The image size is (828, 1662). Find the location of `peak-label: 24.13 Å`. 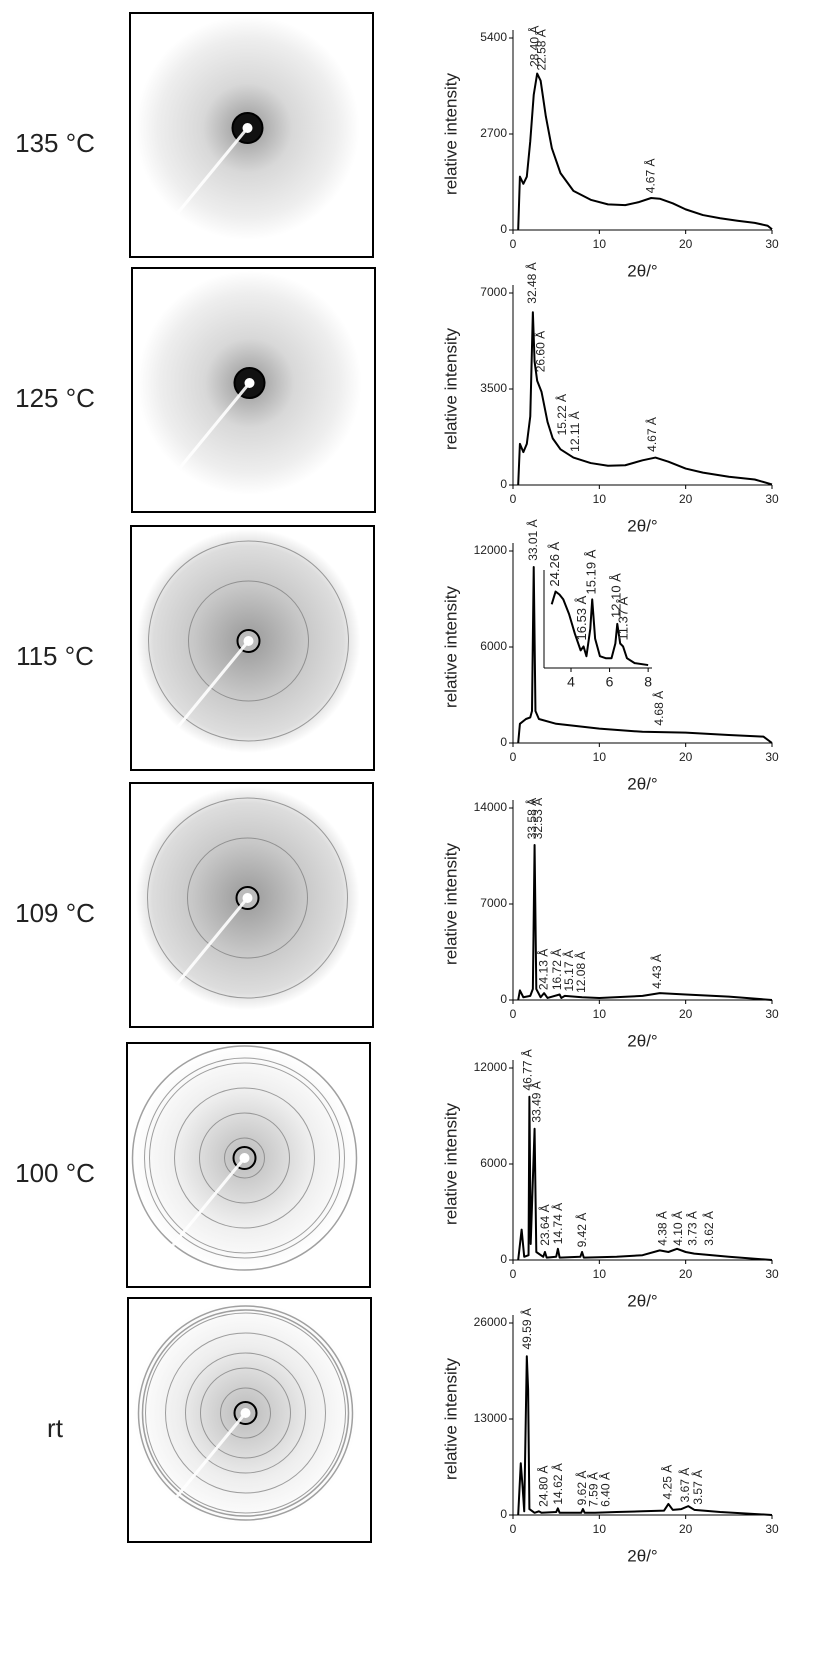

peak-label: 24.13 Å is located at coordinates (542, 969).